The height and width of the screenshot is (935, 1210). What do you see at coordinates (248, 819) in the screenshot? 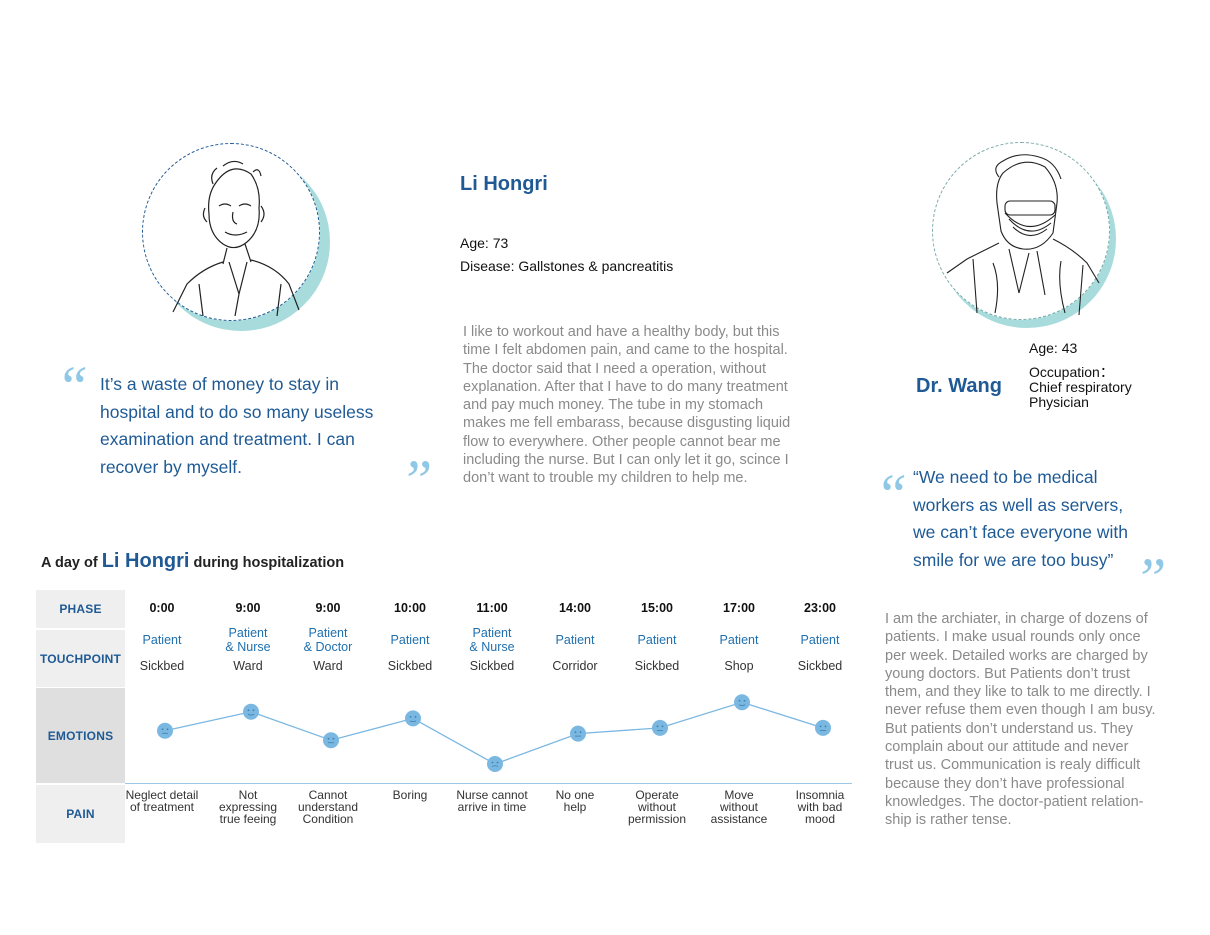
I see `pain-point-line: true feeing` at bounding box center [248, 819].